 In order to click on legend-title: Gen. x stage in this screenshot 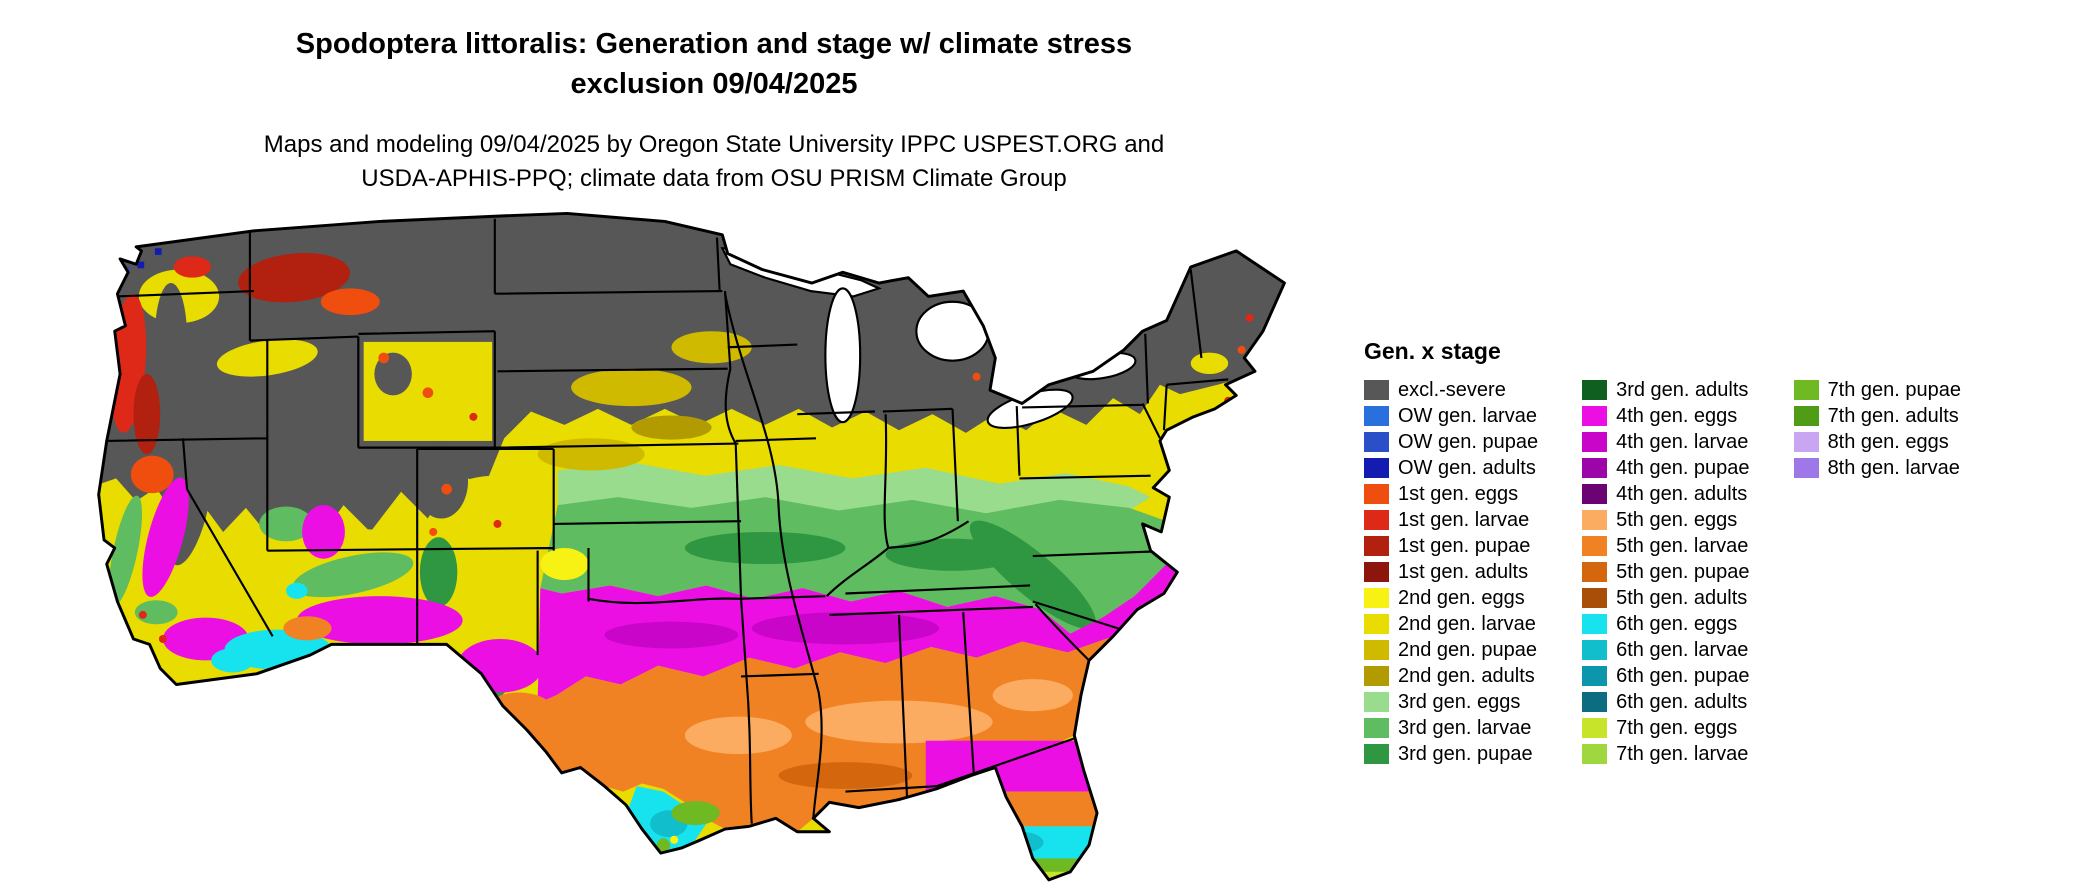, I will do `click(1432, 351)`.